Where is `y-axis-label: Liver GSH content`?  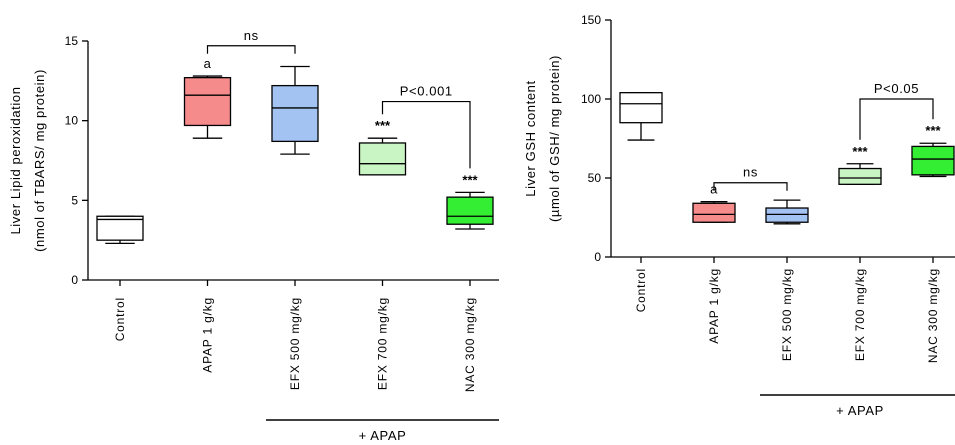
y-axis-label: Liver GSH content is located at coordinates (530, 138).